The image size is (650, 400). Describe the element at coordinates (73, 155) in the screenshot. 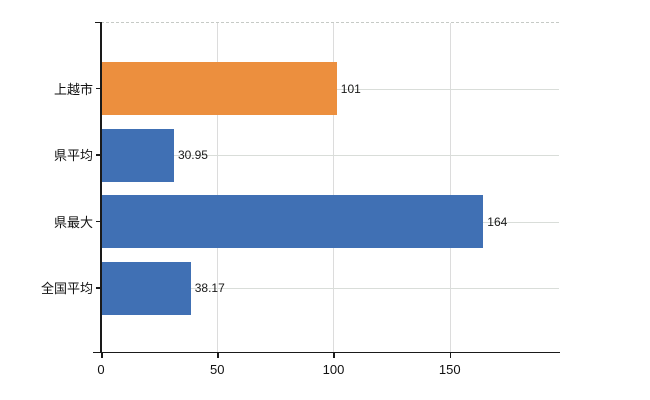

I see `category-label: 県平均` at that location.